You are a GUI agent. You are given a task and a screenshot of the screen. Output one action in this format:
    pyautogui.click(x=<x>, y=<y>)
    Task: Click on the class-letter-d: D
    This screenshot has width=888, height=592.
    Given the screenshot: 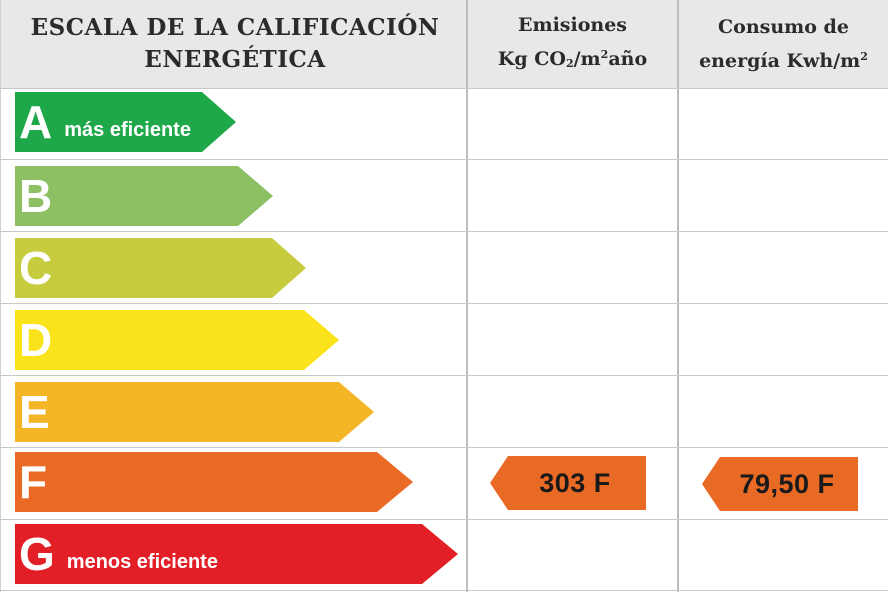 What is the action you would take?
    pyautogui.click(x=36, y=340)
    